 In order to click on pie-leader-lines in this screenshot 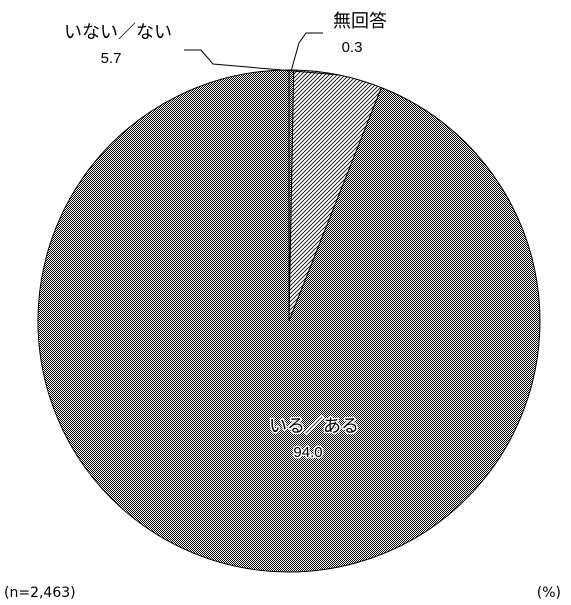, I will do `click(261, 54)`.